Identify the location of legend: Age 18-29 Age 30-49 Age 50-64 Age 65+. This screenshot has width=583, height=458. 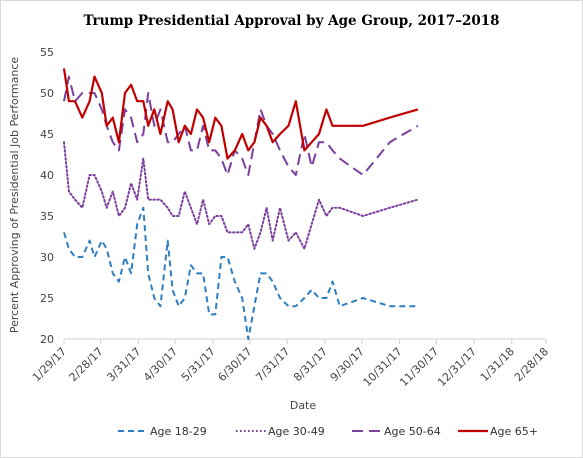
(328, 431).